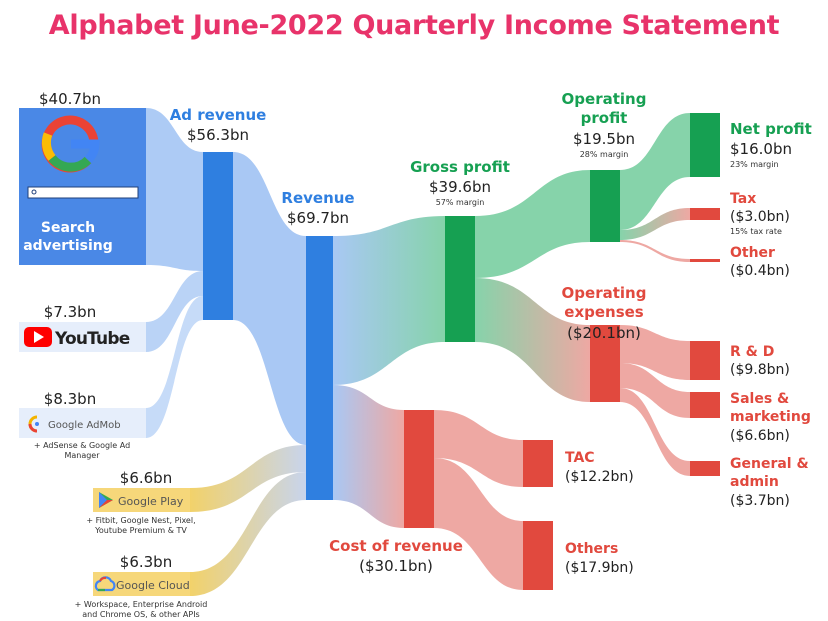 The width and height of the screenshot is (828, 621). I want to click on flow-operating-to-tax, so click(655, 224).